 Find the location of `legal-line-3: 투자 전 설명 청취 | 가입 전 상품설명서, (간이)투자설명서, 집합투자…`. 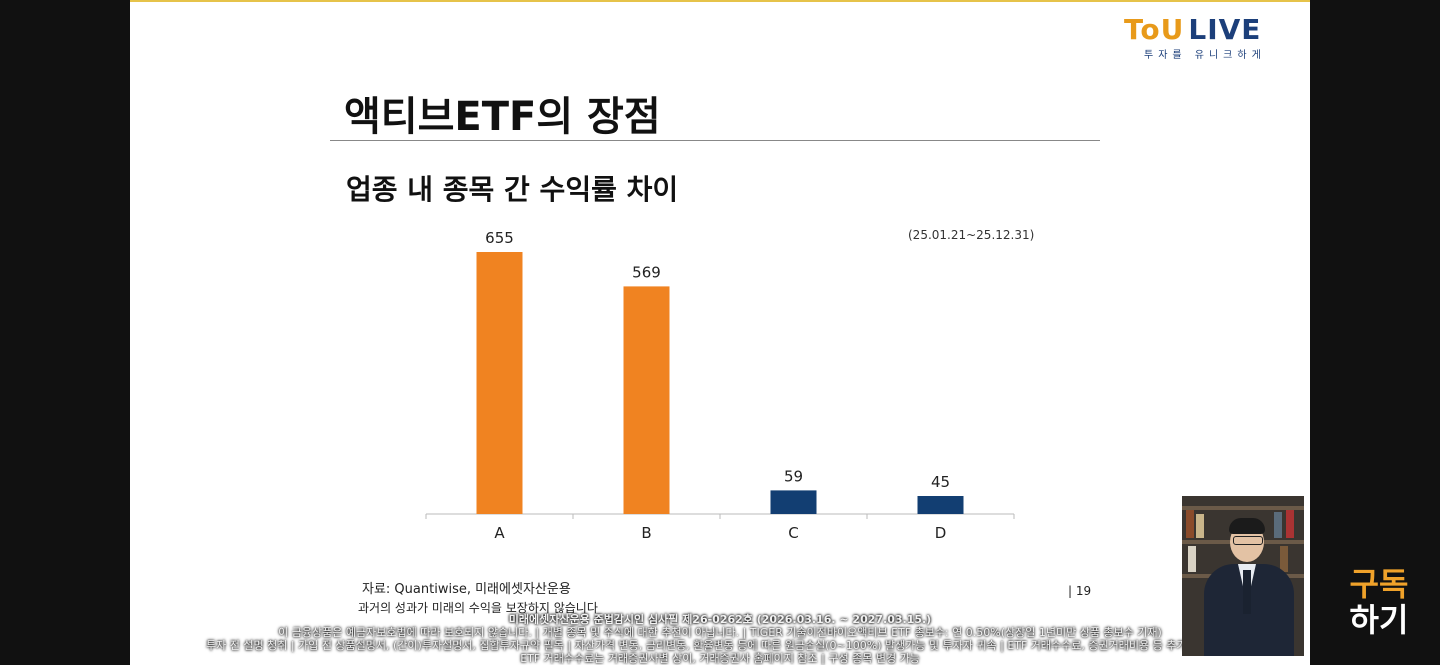

legal-line-3: 투자 전 설명 청취 | 가입 전 상품설명서, (간이)투자설명서, 집합투자… is located at coordinates (720, 645).